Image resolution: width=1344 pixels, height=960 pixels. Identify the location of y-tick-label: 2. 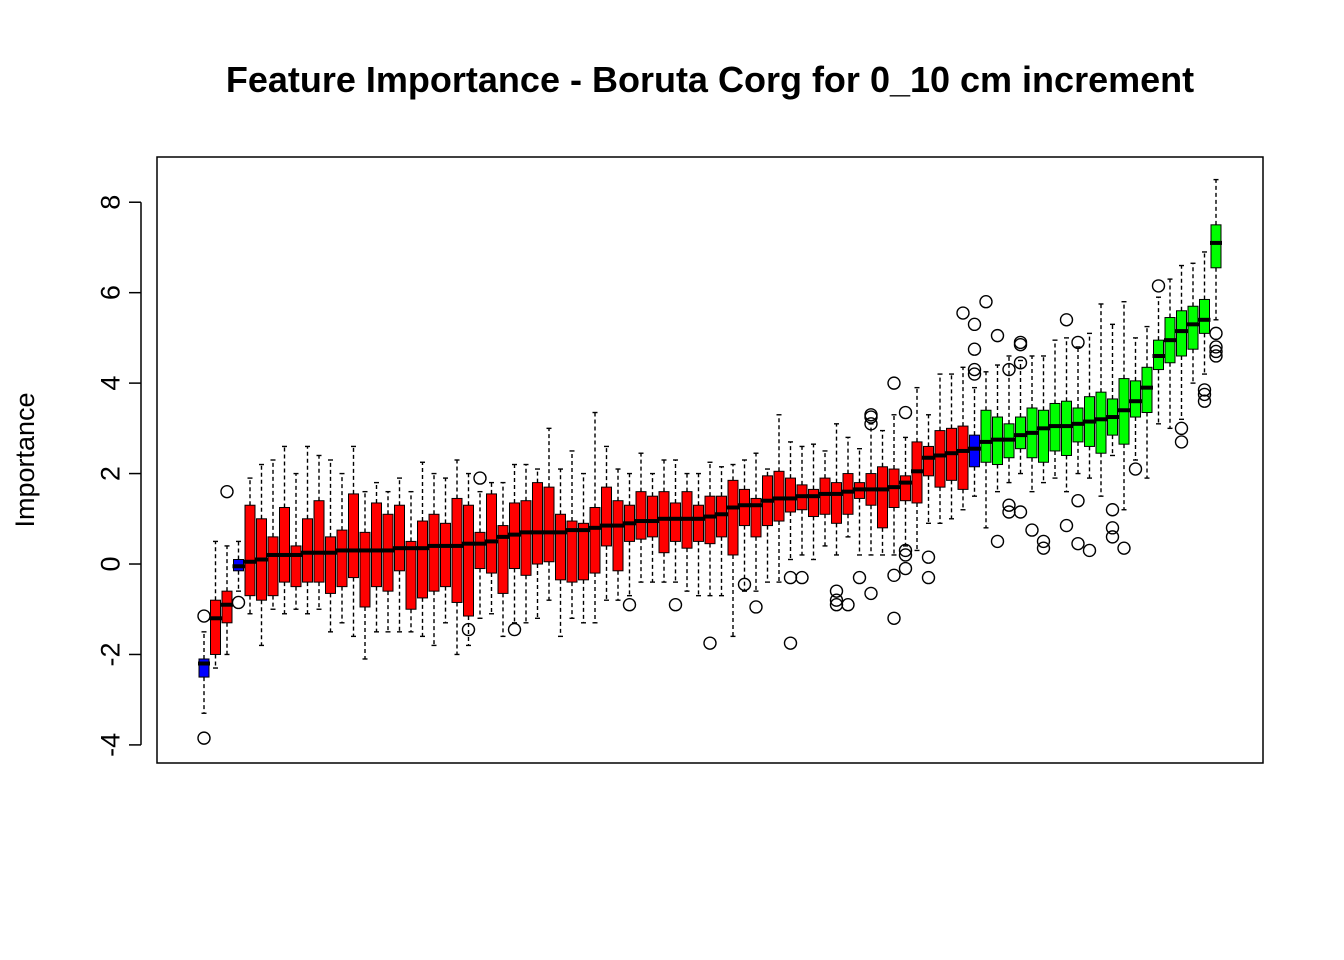
(110, 473).